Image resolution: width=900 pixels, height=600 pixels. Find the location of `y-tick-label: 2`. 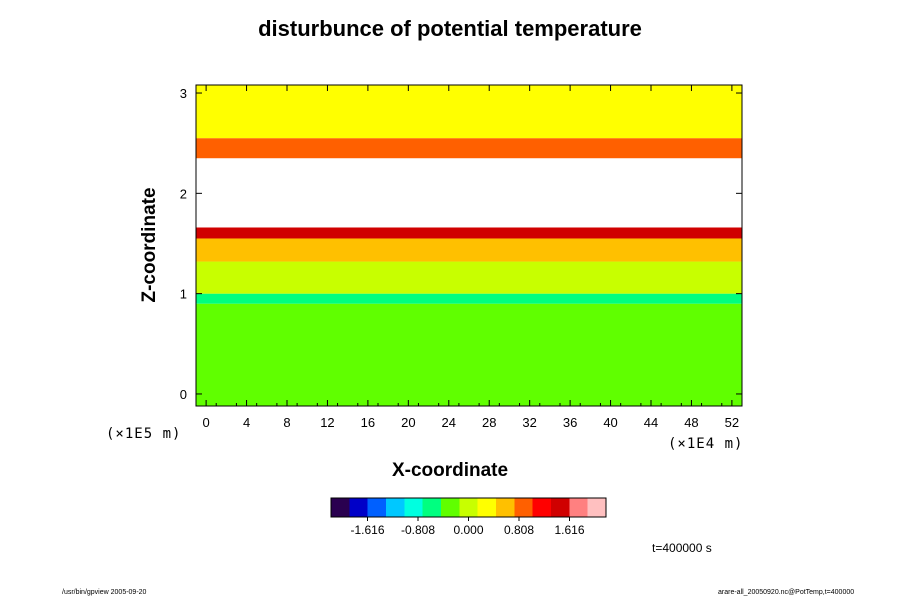

y-tick-label: 2 is located at coordinates (183, 193).